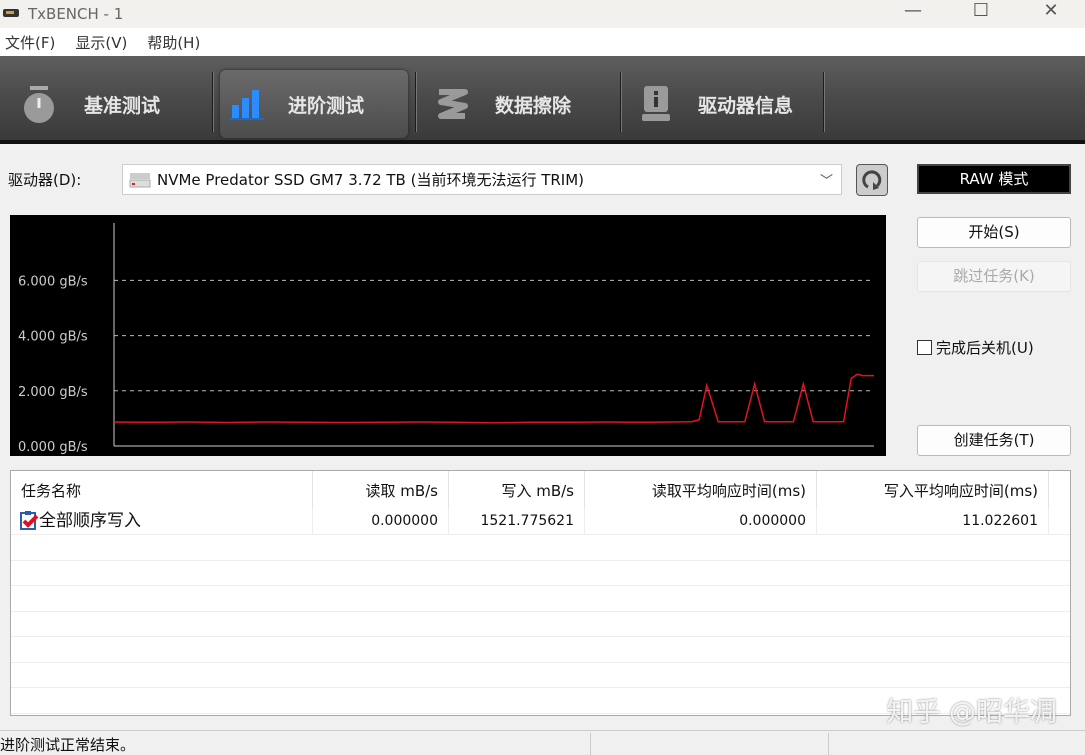 This screenshot has width=1085, height=755. Describe the element at coordinates (101, 42) in the screenshot. I see `menu-view: 显示(V)` at that location.